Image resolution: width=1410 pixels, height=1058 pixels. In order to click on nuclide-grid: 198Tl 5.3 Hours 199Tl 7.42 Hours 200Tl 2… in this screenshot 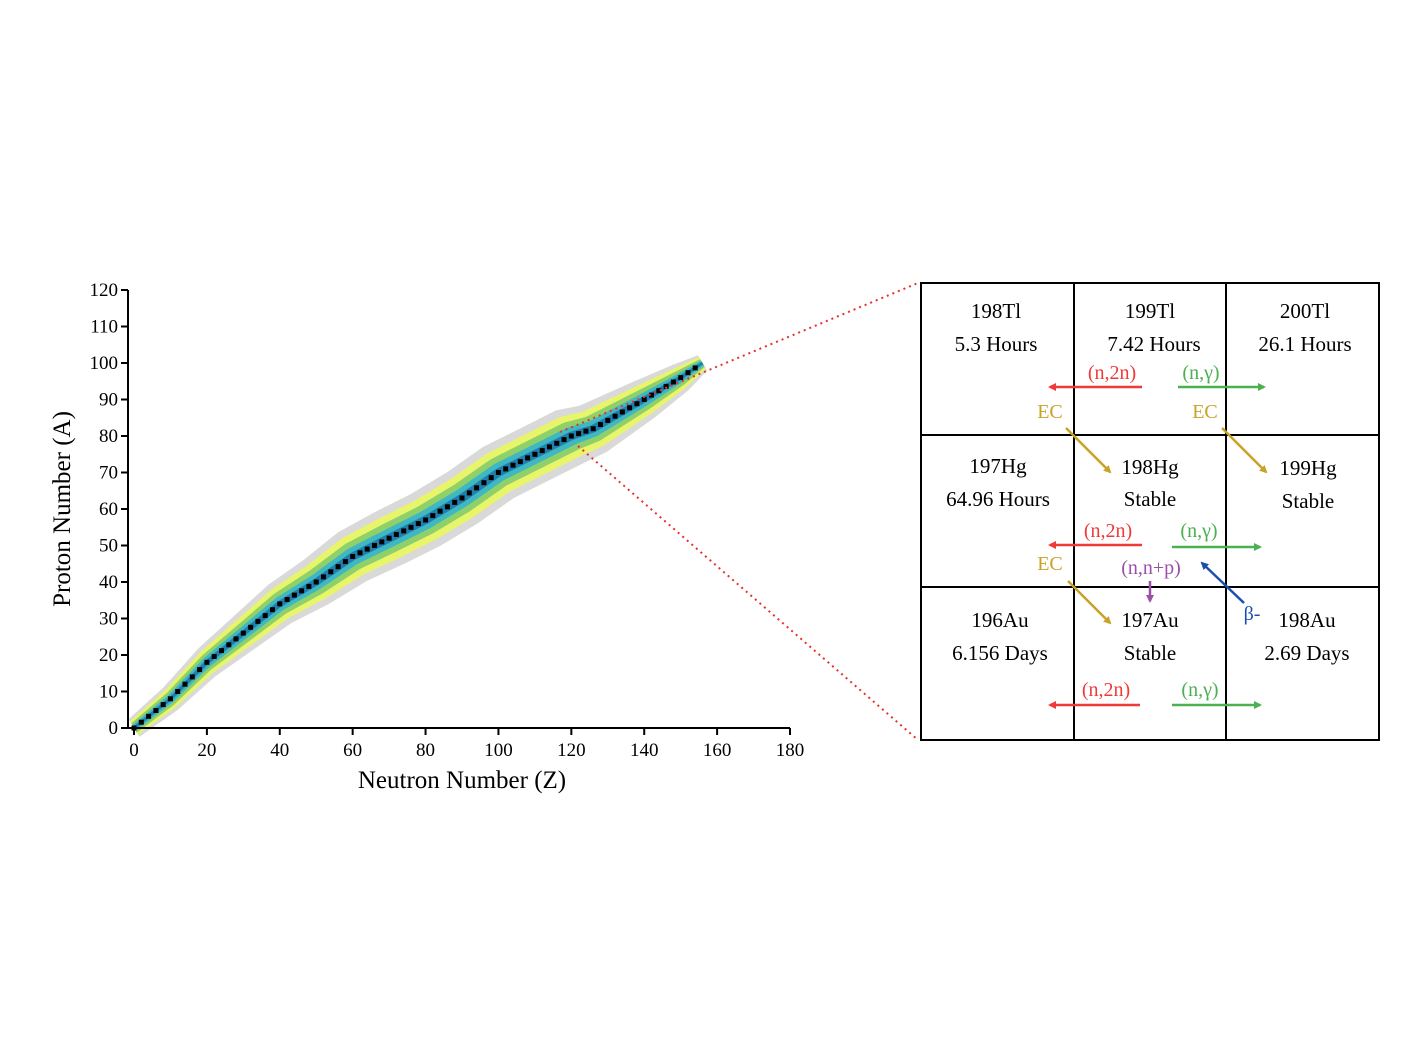, I will do `click(1150, 511)`.